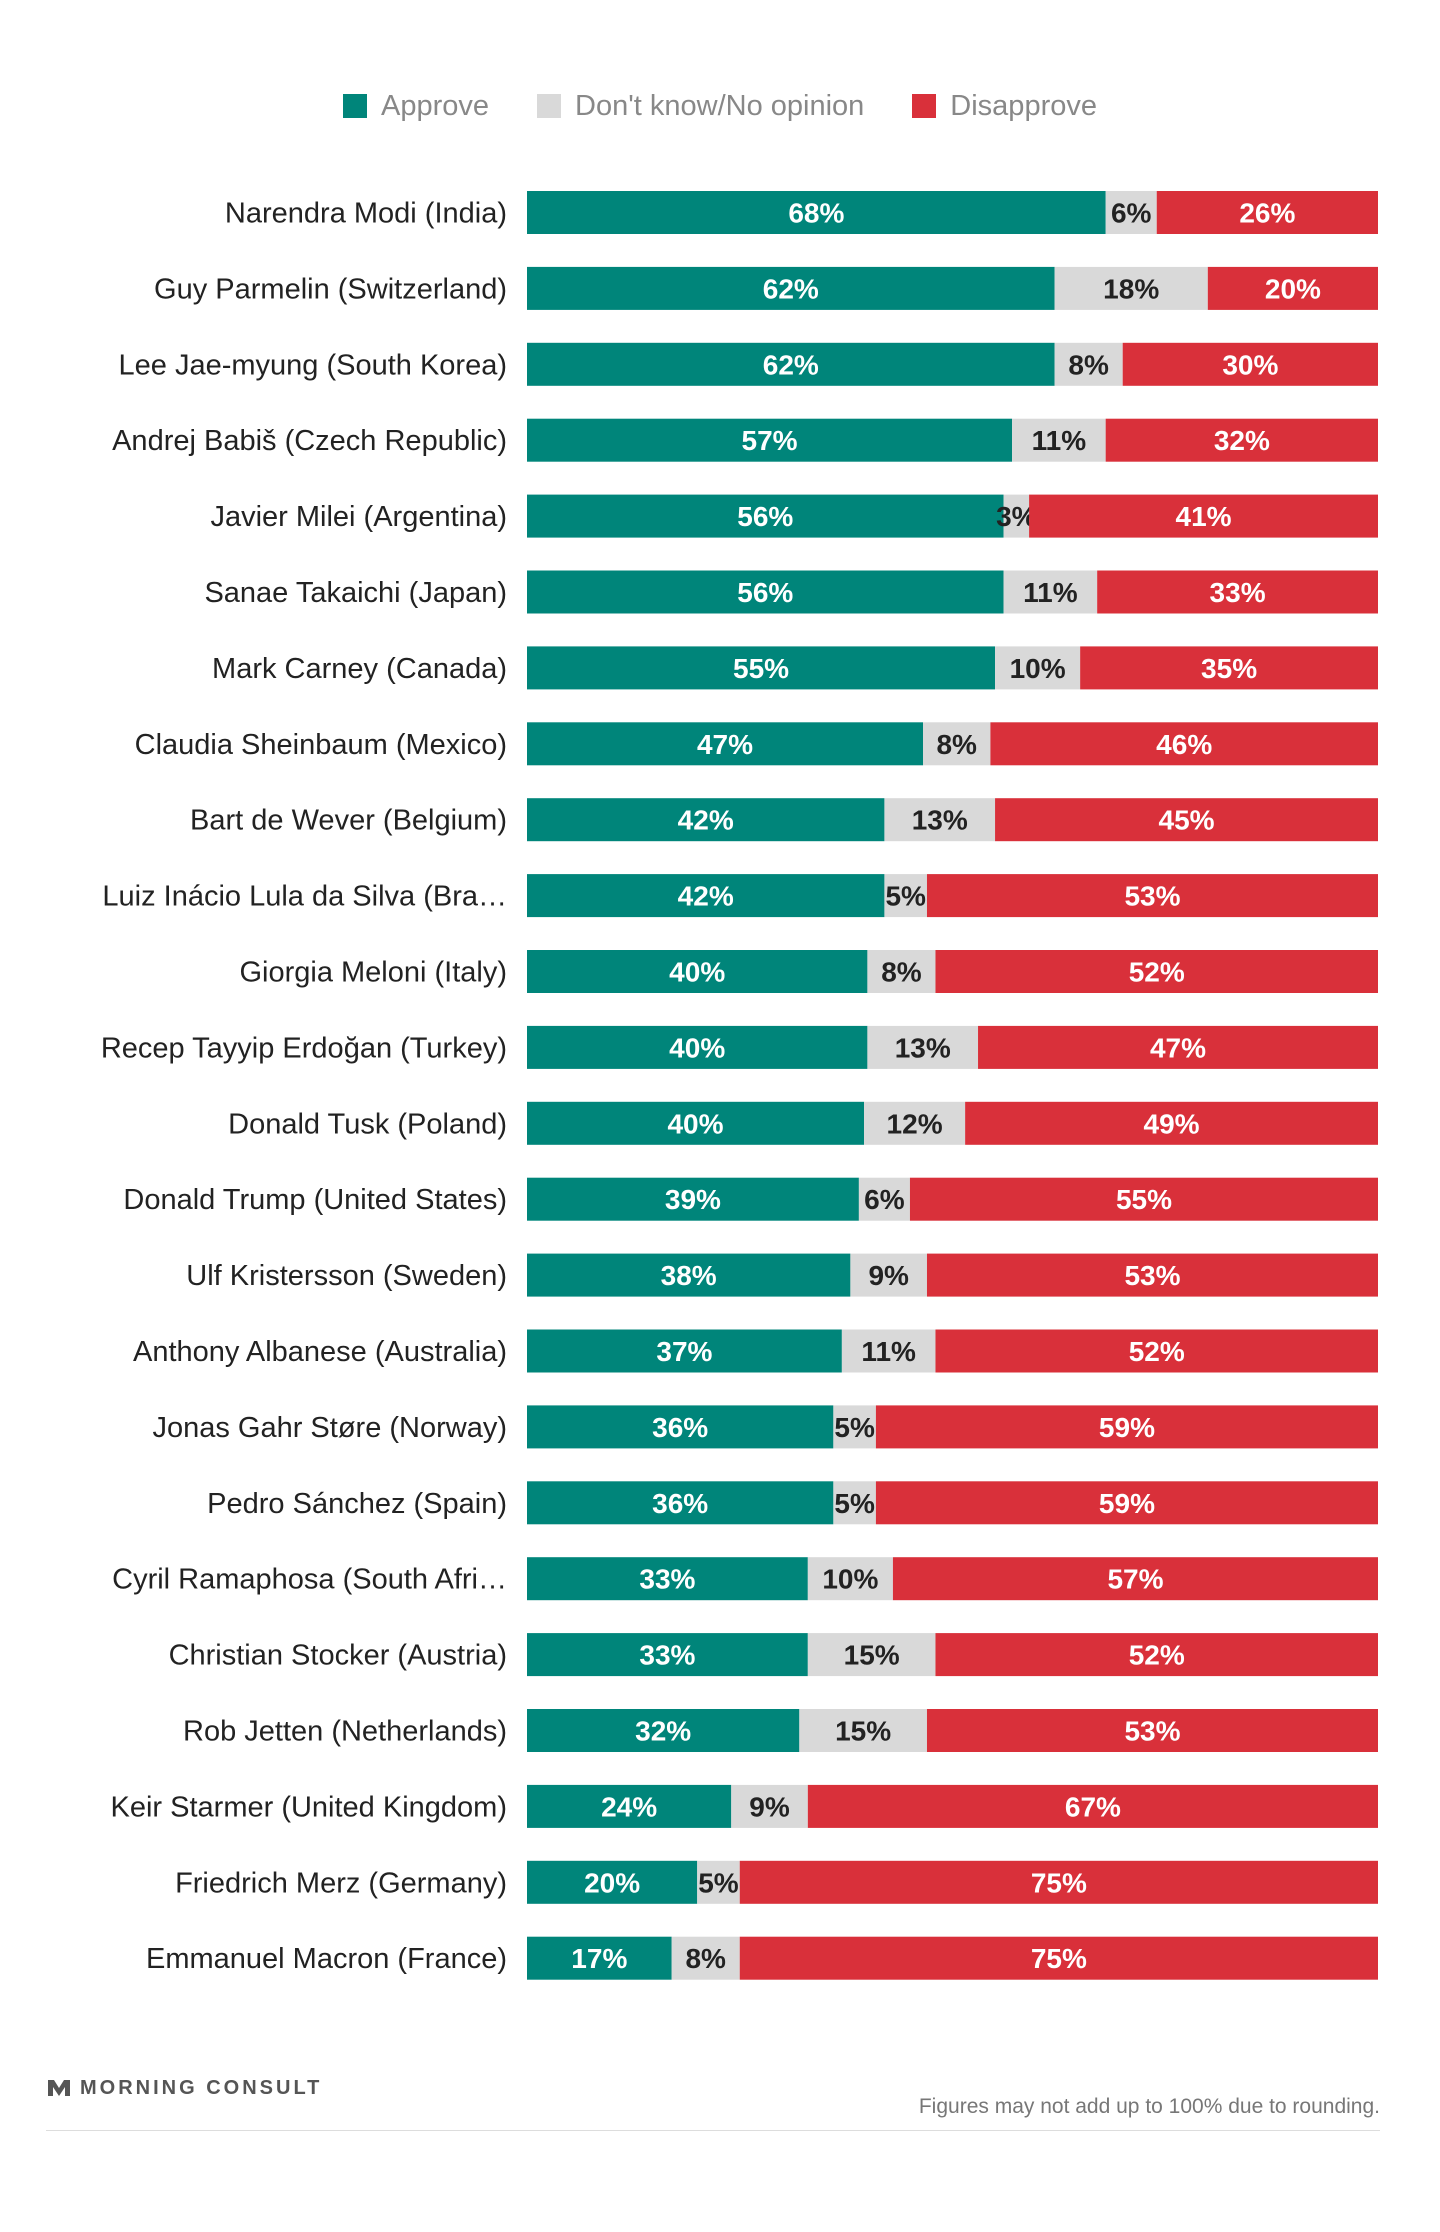  I want to click on bar-row: Ulf Kristersson (Sweden) 38% 9% 53%, so click(782, 1275).